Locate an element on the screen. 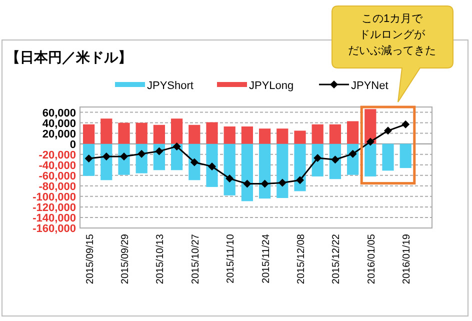  x-tick-label: 2015/11/10 is located at coordinates (231, 259).